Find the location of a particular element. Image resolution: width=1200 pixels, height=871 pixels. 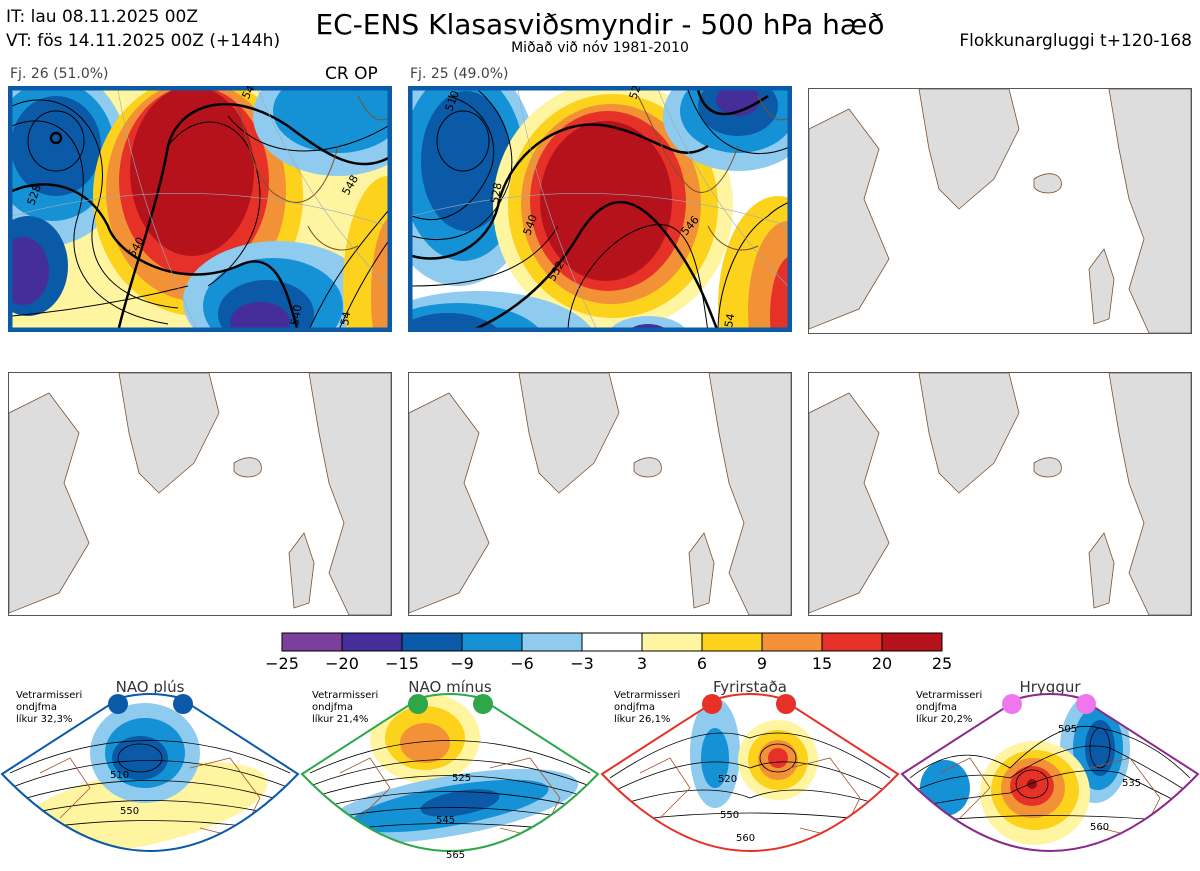

svg-text: 528 is located at coordinates (496, 193).